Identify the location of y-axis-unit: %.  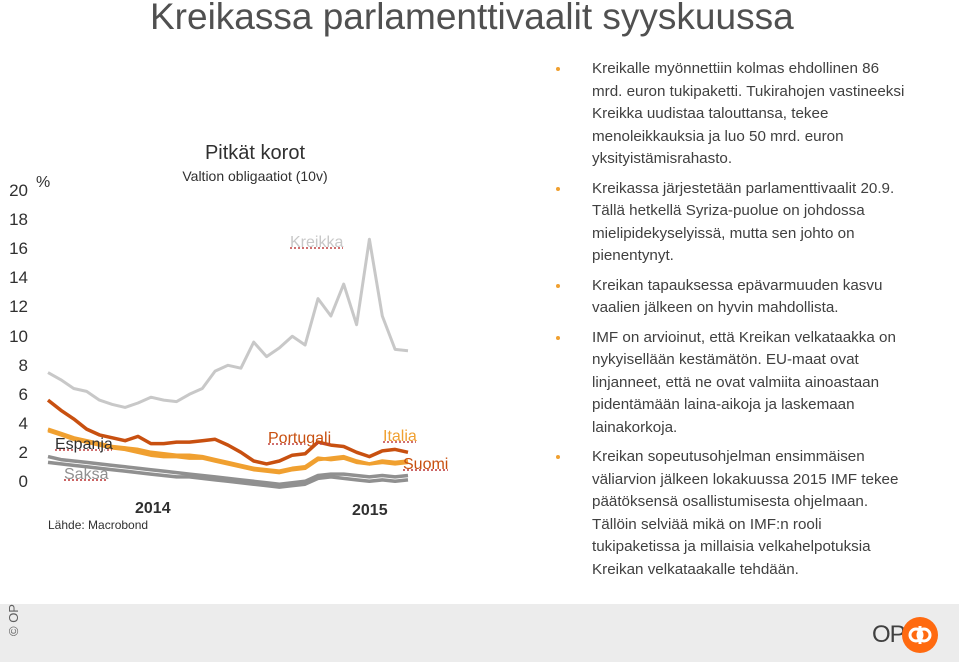
(43, 182).